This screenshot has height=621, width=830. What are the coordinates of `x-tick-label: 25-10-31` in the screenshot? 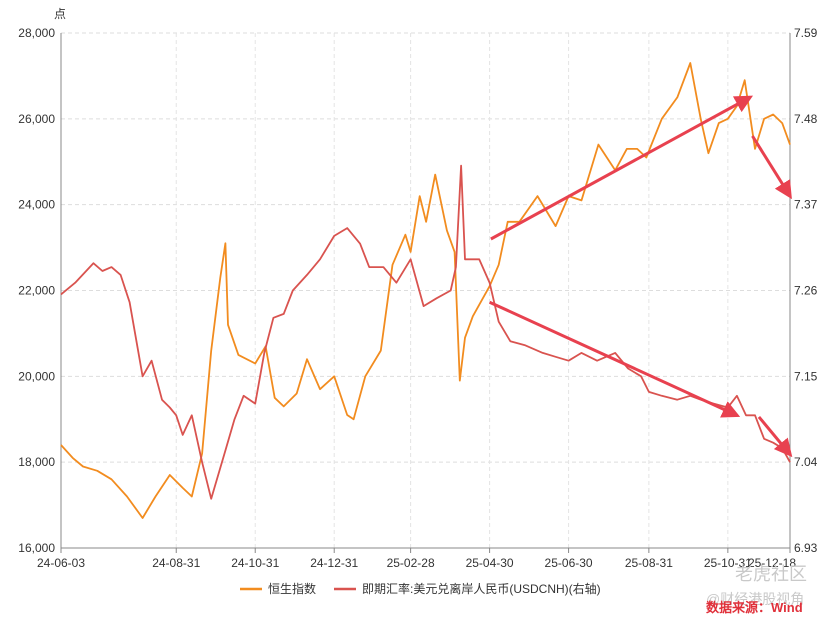 It's located at (728, 563).